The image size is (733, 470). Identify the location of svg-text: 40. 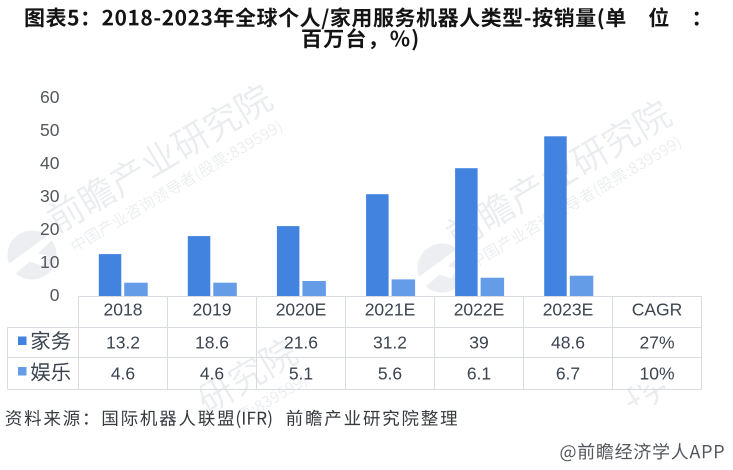
(50, 163).